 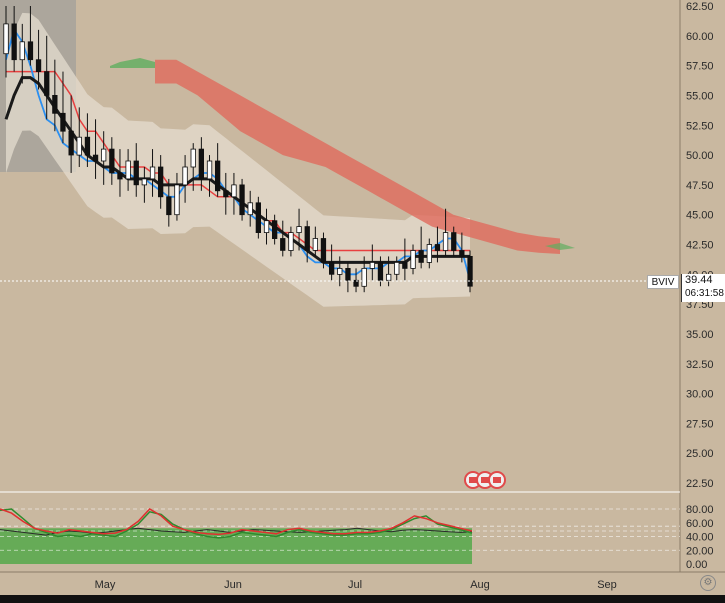 What do you see at coordinates (355, 585) in the screenshot?
I see `x-tick-label: Jul` at bounding box center [355, 585].